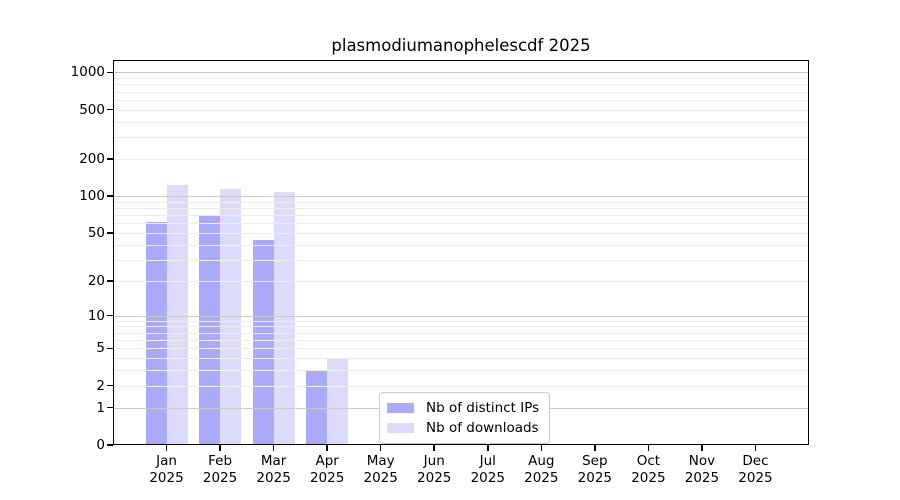 The width and height of the screenshot is (900, 500). What do you see at coordinates (595, 469) in the screenshot?
I see `x-axis-tick-label: Sep 2025` at bounding box center [595, 469].